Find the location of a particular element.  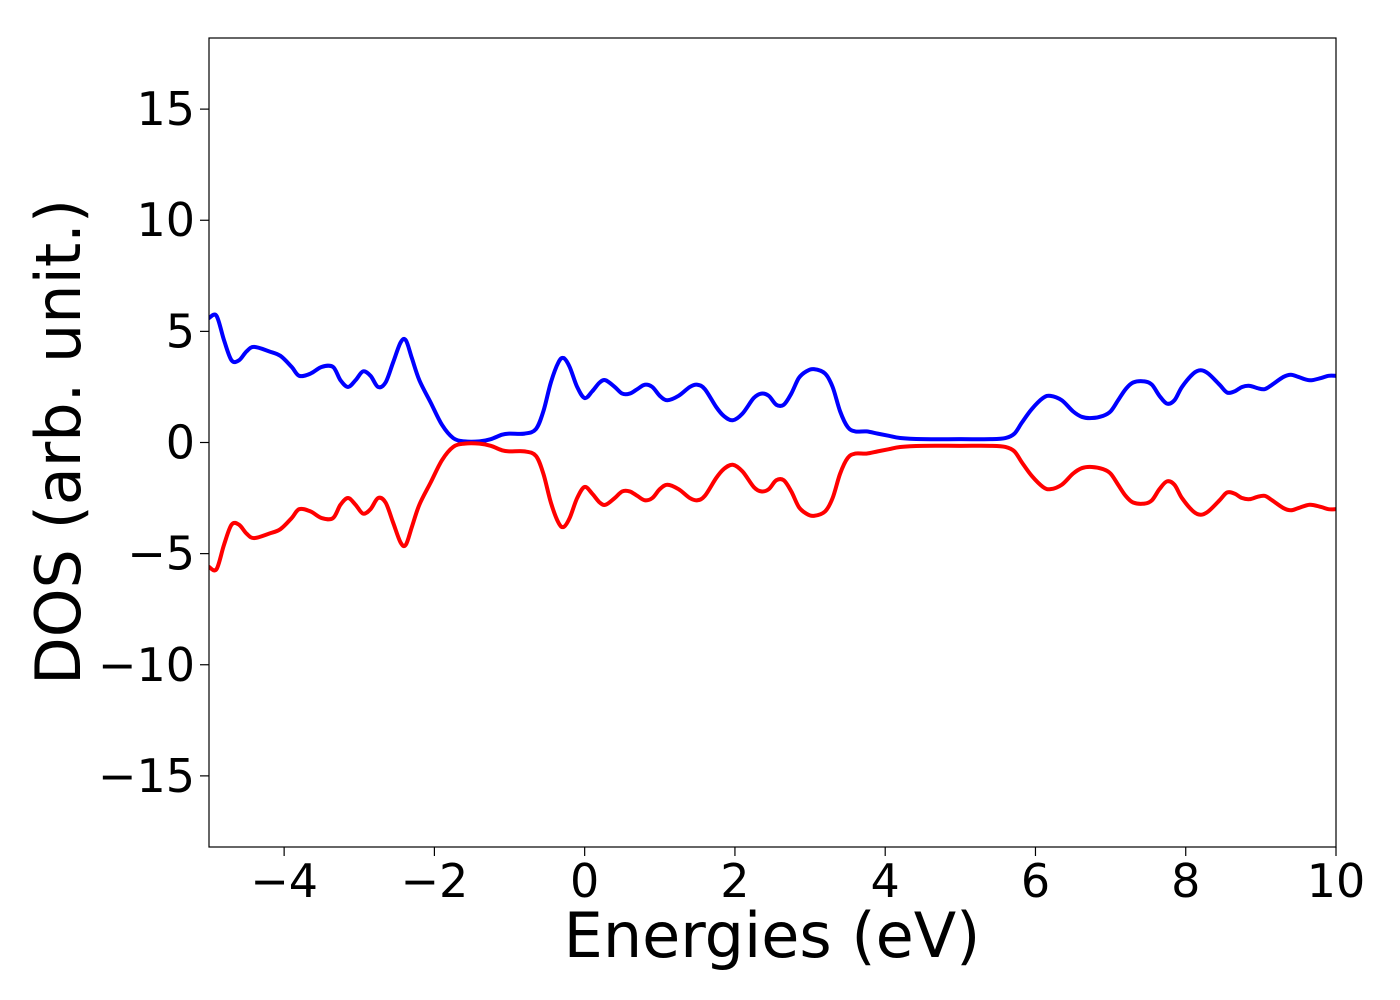

x-tick-label: −2 is located at coordinates (434, 881).